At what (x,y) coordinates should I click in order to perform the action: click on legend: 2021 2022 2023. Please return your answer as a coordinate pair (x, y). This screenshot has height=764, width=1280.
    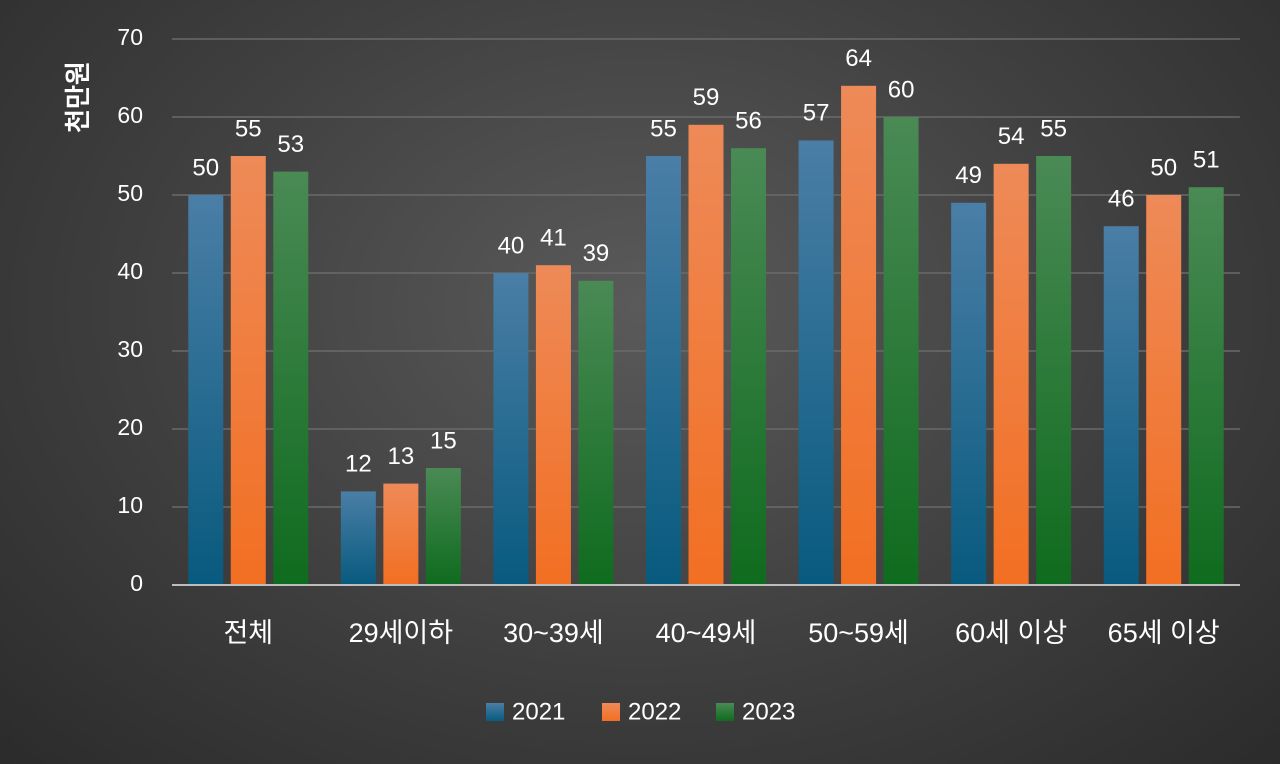
    Looking at the image, I should click on (640, 711).